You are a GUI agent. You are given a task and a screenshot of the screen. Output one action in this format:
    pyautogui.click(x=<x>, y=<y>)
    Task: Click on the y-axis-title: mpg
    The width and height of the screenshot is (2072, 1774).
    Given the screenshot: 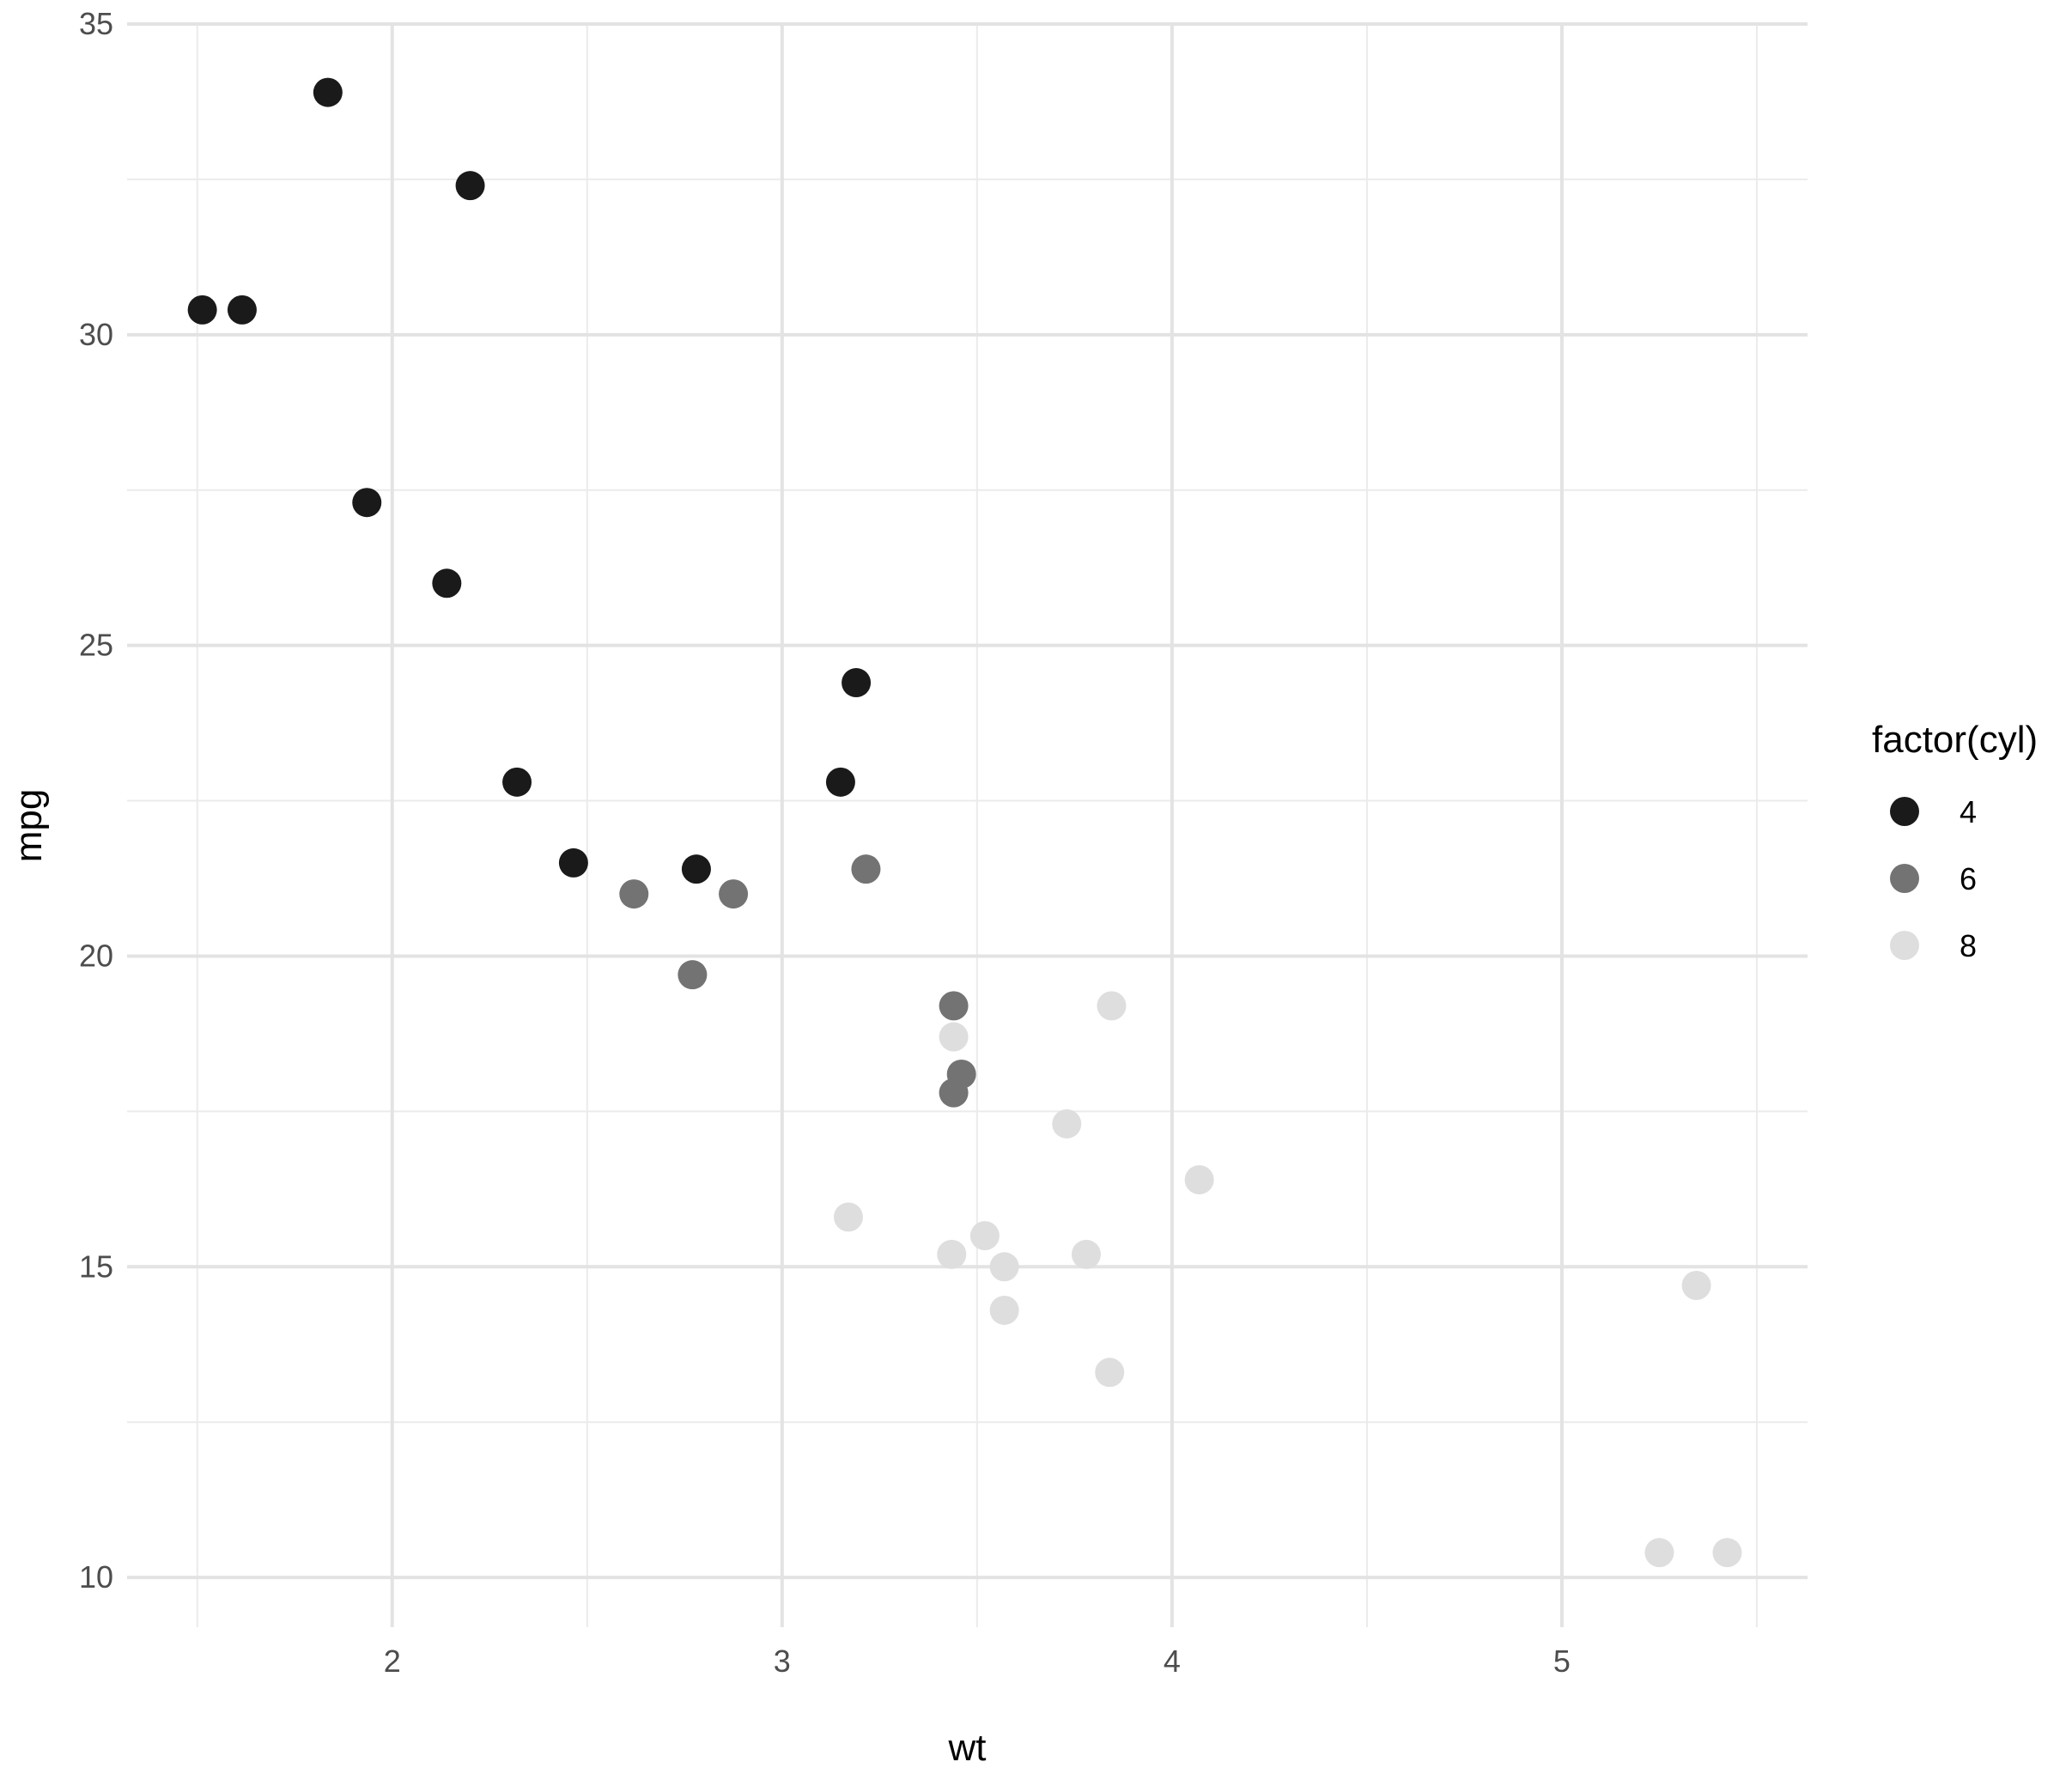 What is the action you would take?
    pyautogui.click(x=29, y=826)
    